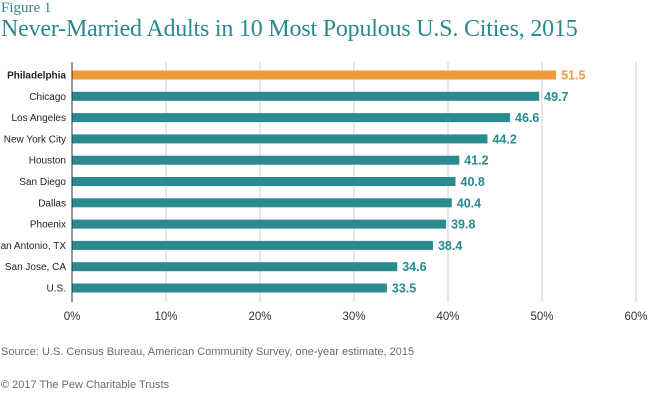  I want to click on value-label-8: 38.4, so click(450, 246).